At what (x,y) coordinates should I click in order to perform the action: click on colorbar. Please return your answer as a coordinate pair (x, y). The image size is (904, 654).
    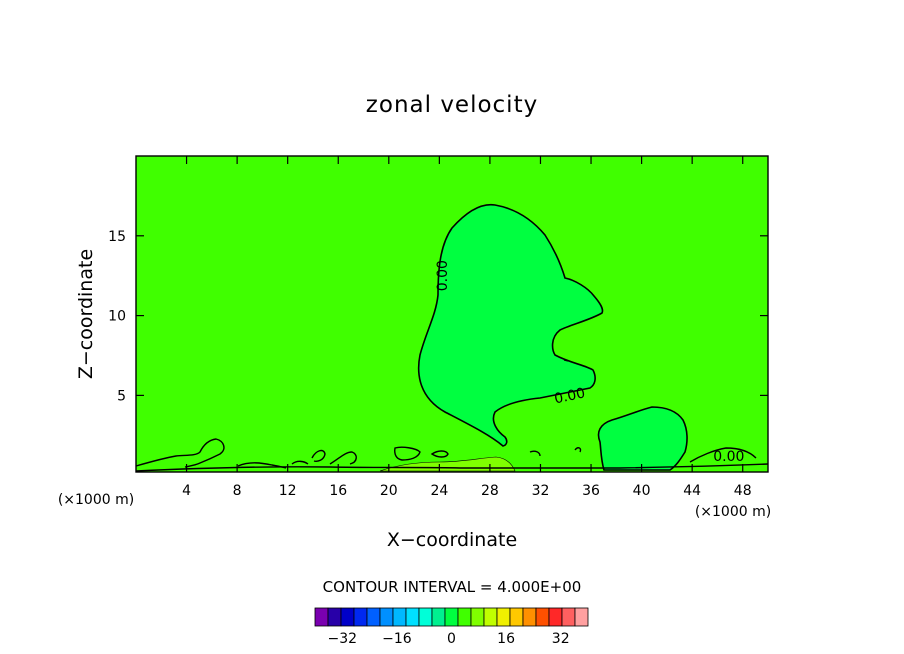
    Looking at the image, I should click on (451, 617).